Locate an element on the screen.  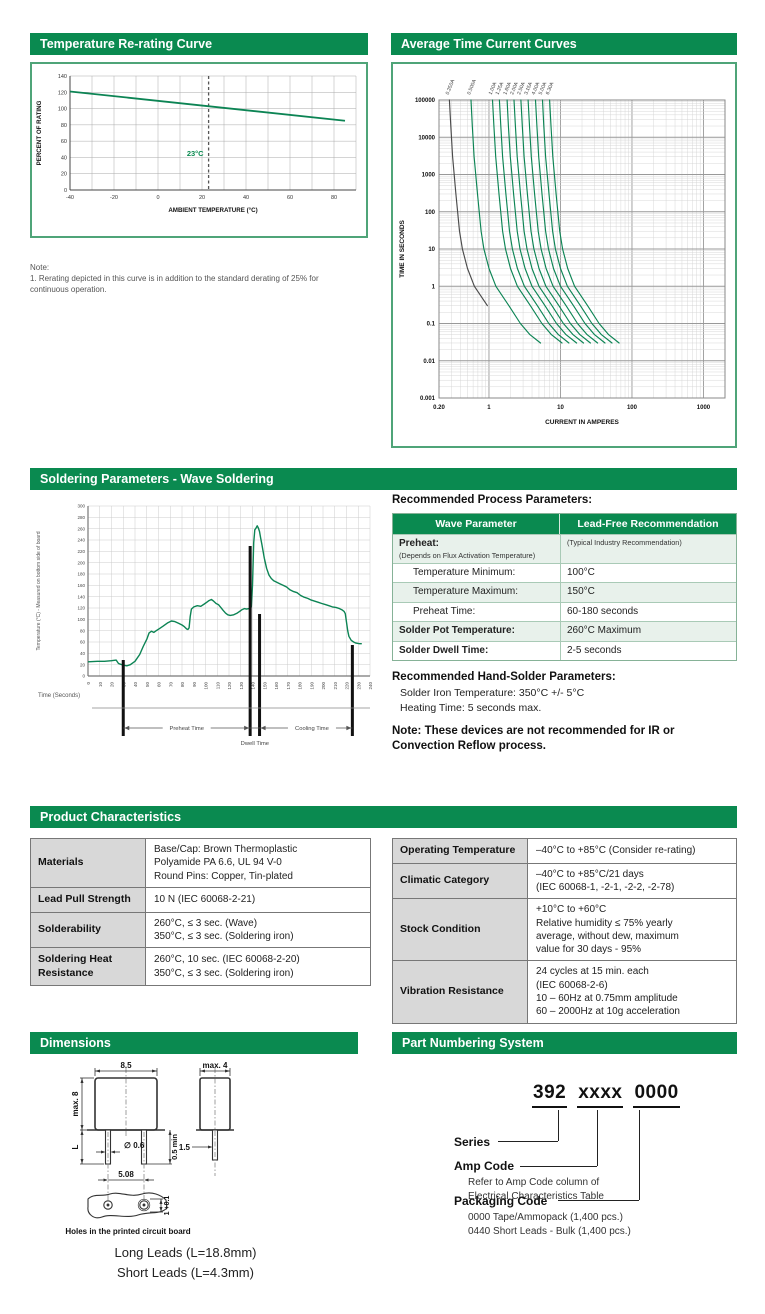
svg-text: 6.30A is located at coordinates (550, 88).